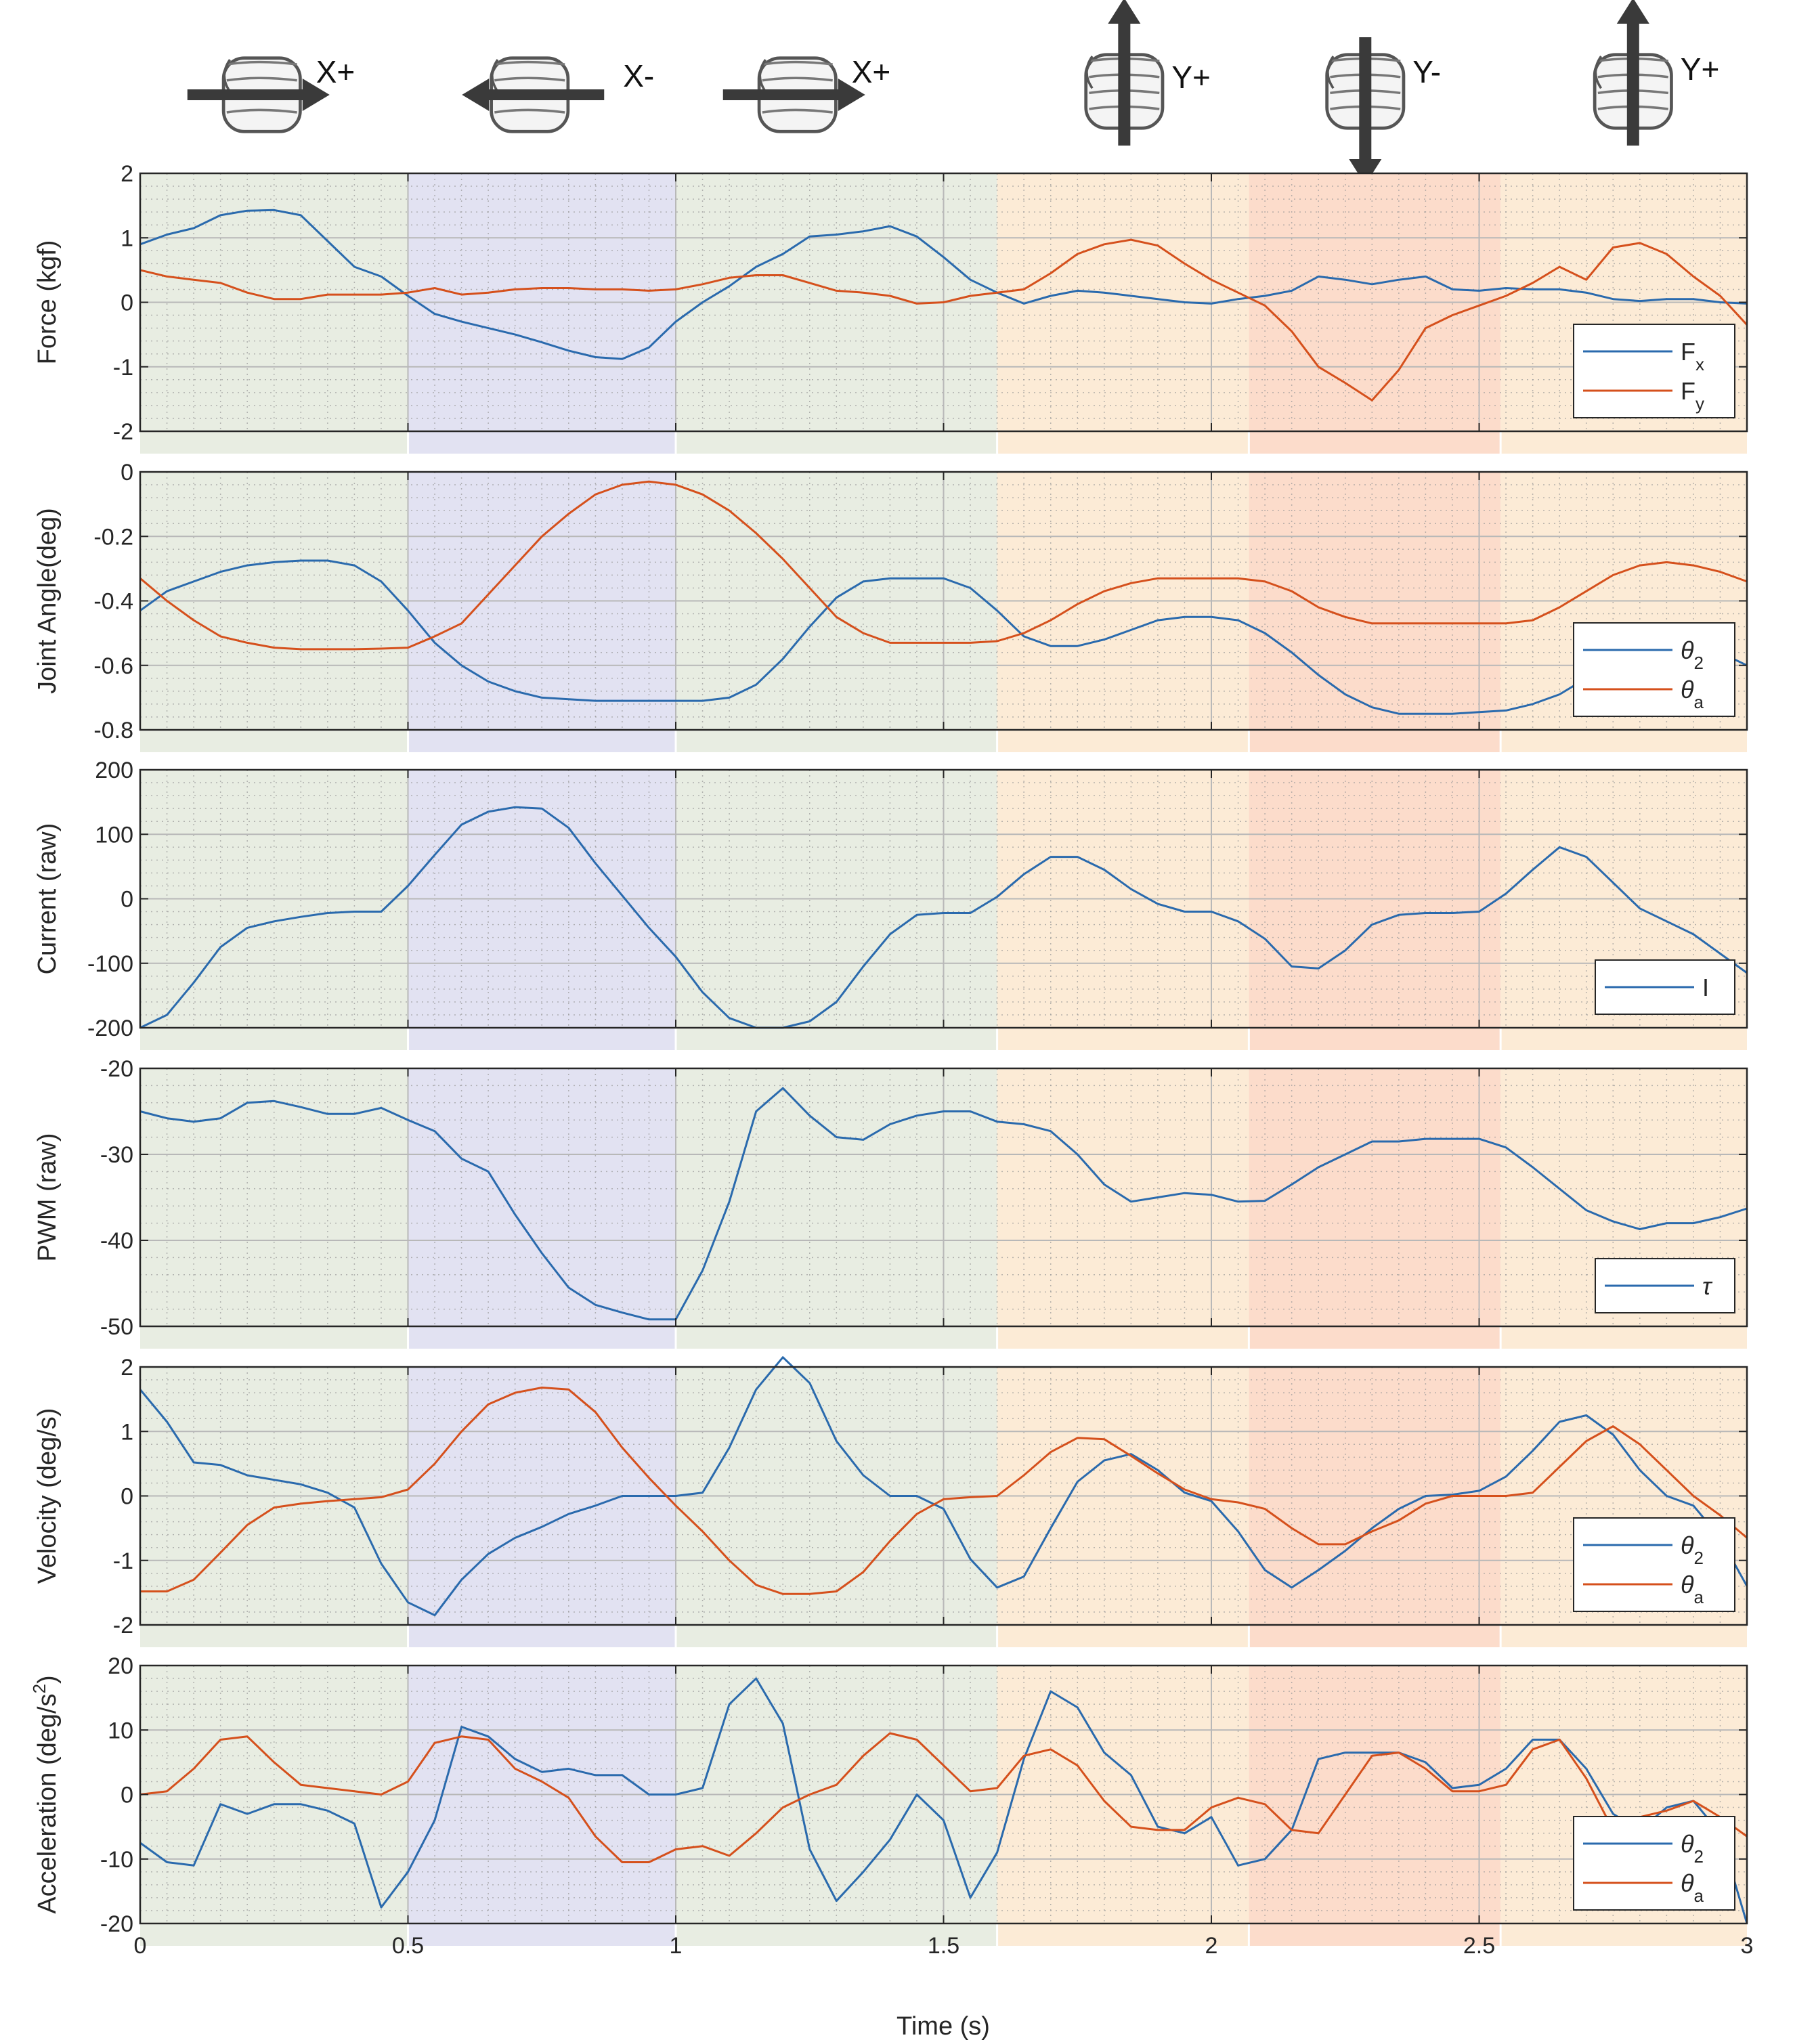 Image resolution: width=1793 pixels, height=2044 pixels. What do you see at coordinates (638, 75) in the screenshot?
I see `gesture-label: X-` at bounding box center [638, 75].